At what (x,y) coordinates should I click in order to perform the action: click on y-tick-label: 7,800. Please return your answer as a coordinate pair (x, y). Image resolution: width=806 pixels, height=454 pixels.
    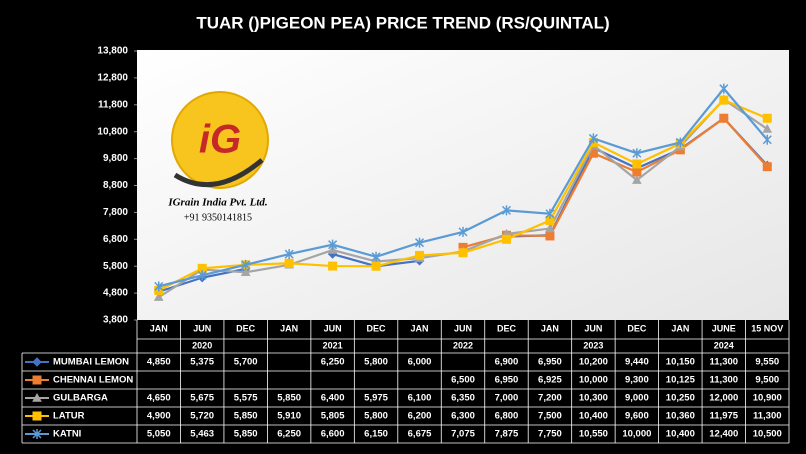
    Looking at the image, I should click on (115, 212).